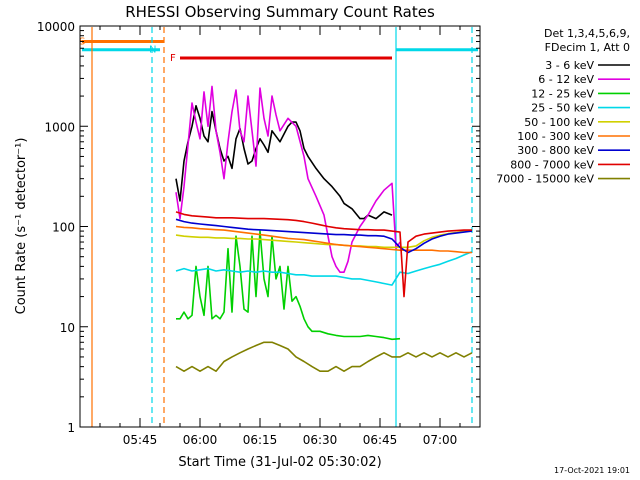 Image resolution: width=640 pixels, height=480 pixels. I want to click on legend-label: 25 - 50 keV, so click(562, 108).